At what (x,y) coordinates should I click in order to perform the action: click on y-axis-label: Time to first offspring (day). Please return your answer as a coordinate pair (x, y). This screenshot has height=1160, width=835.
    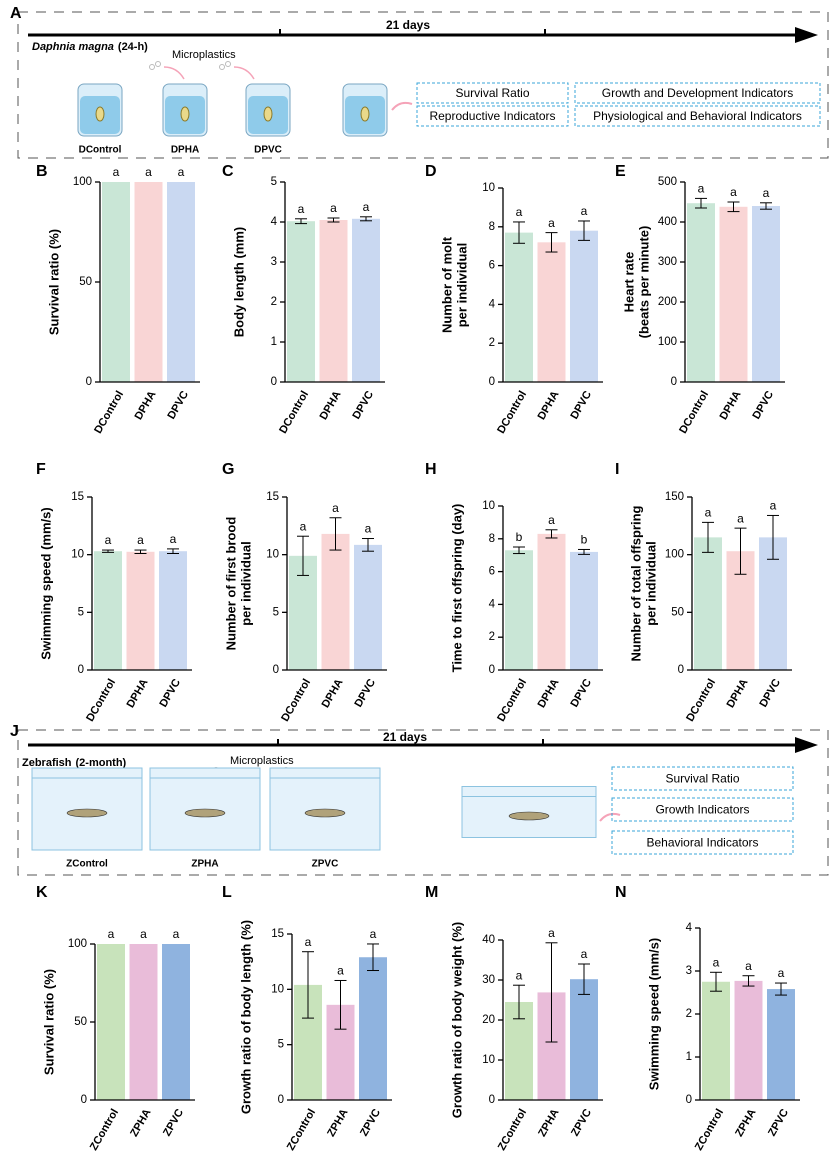
    Looking at the image, I should click on (456, 588).